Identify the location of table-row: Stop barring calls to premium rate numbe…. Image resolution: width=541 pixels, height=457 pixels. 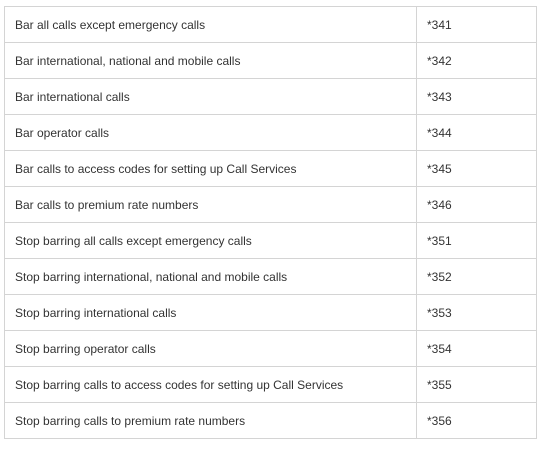
(270, 420).